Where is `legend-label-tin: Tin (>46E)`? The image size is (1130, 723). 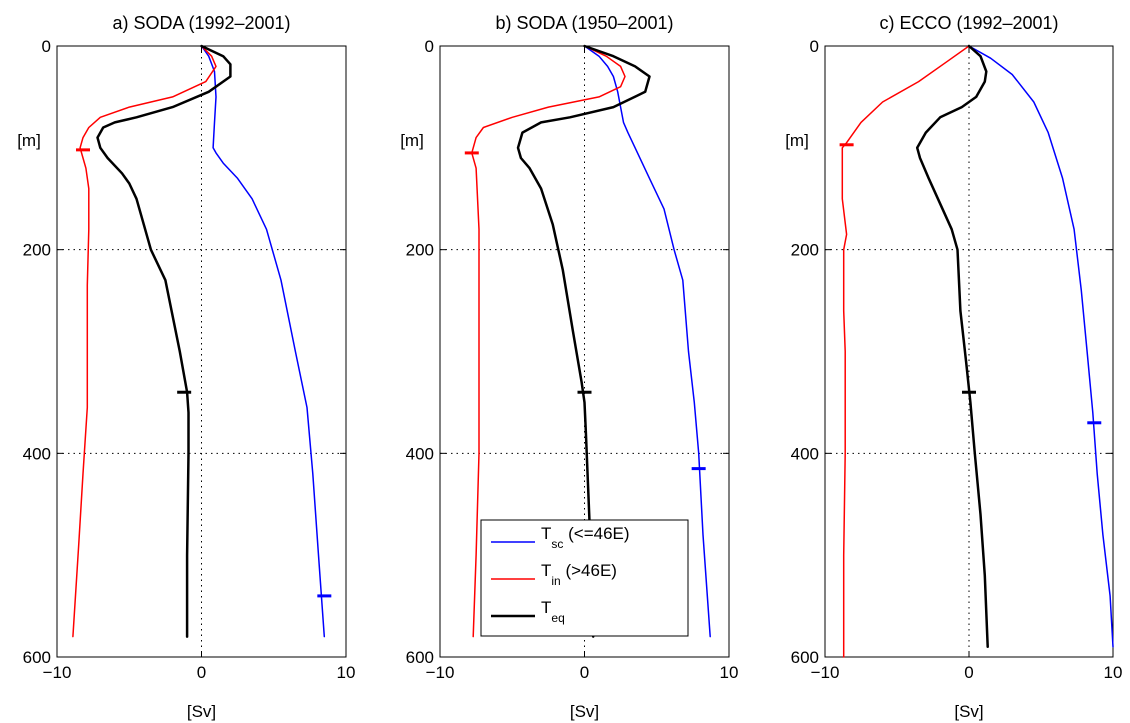
legend-label-tin: Tin (>46E) is located at coordinates (579, 574).